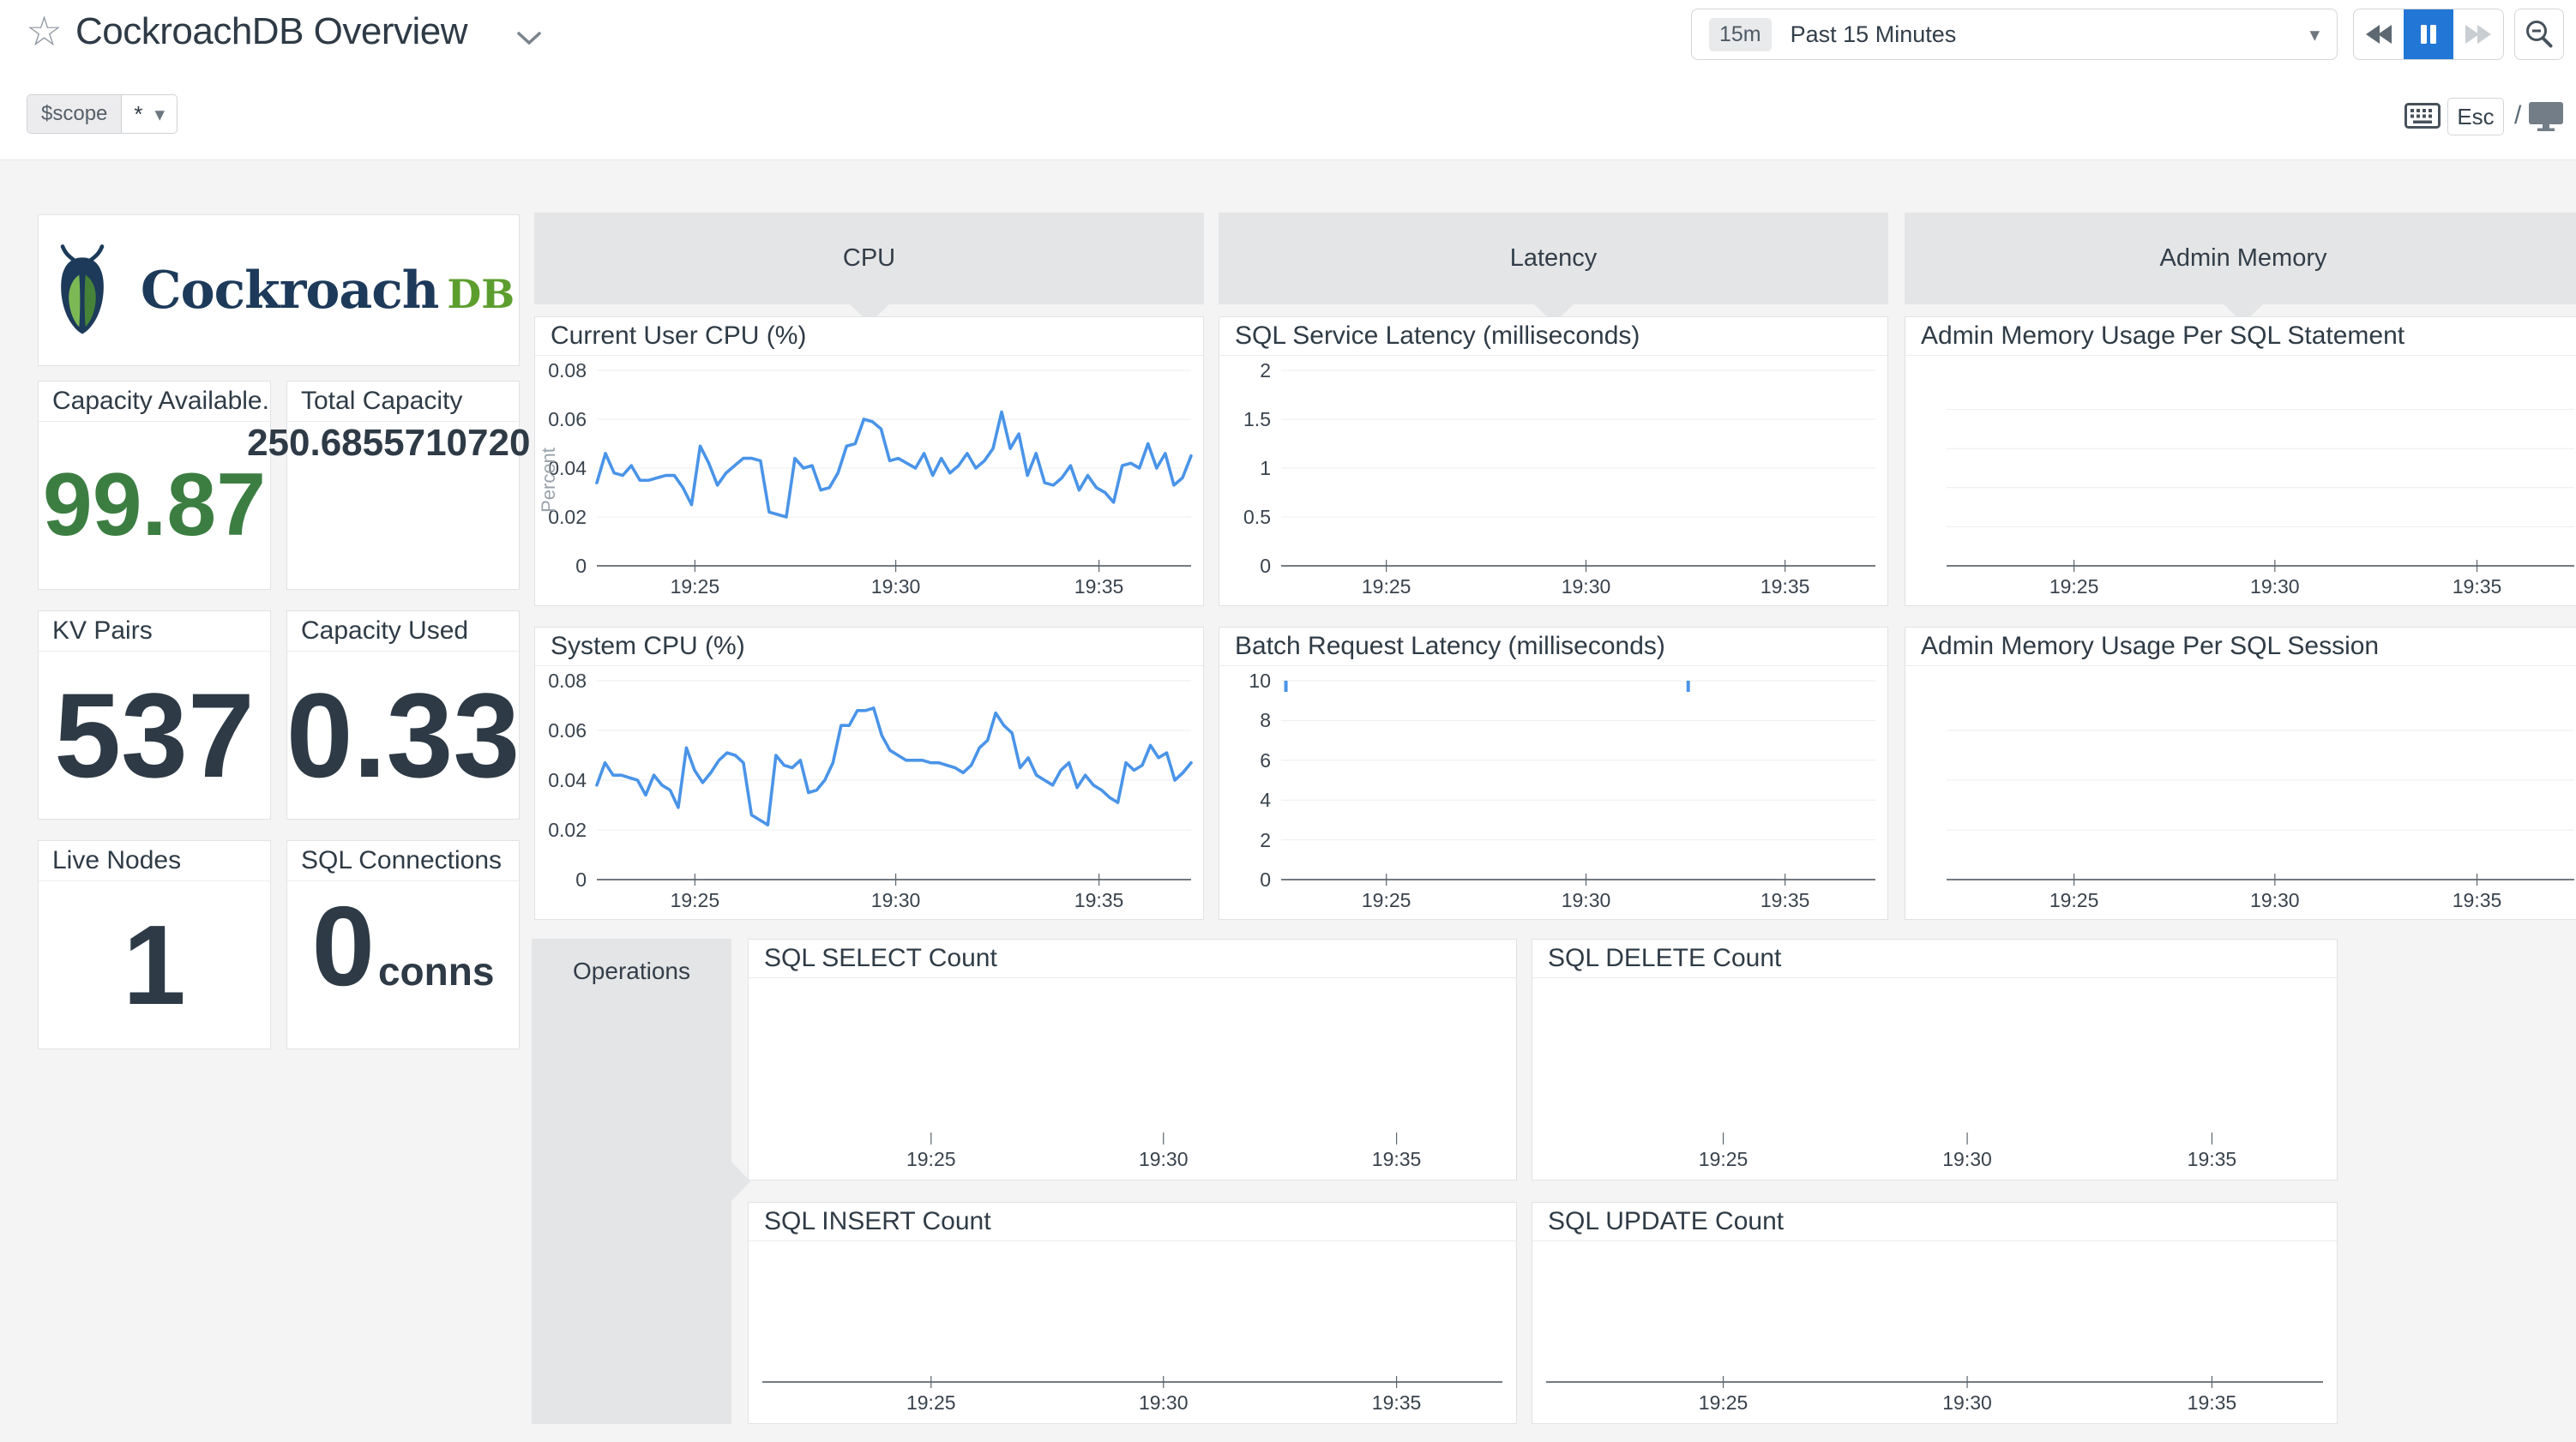 This screenshot has height=1442, width=2576. What do you see at coordinates (154, 631) in the screenshot?
I see `stat-title: KV Pairs` at bounding box center [154, 631].